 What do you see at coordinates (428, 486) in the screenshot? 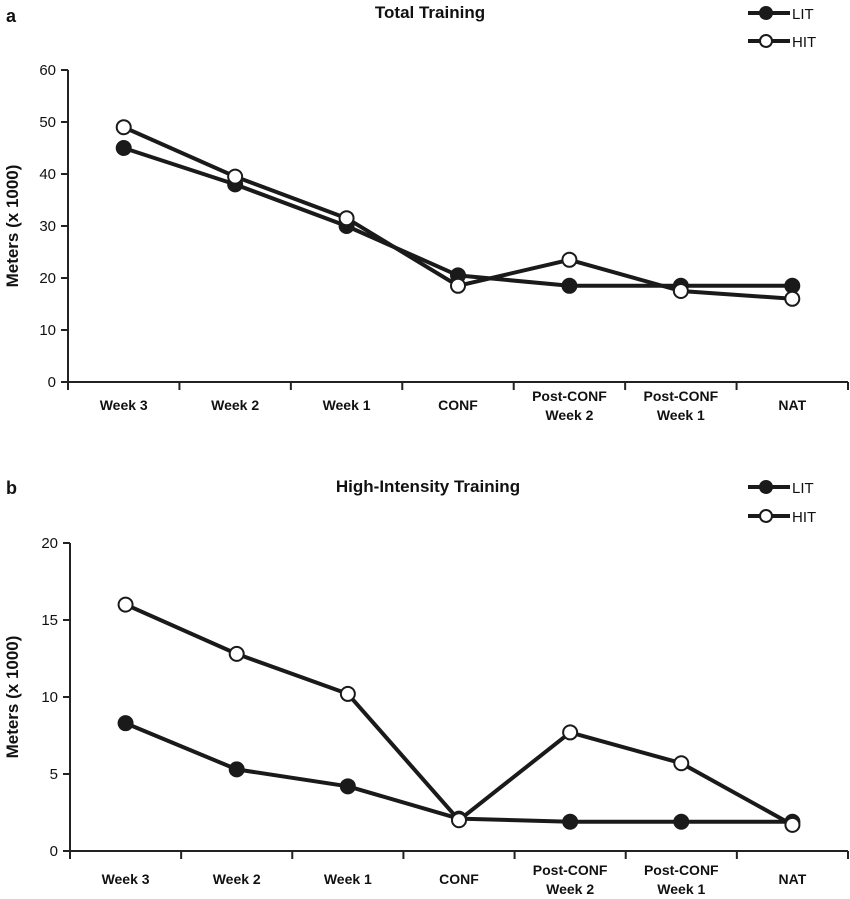
I see `chart-title: High-Intensity Training` at bounding box center [428, 486].